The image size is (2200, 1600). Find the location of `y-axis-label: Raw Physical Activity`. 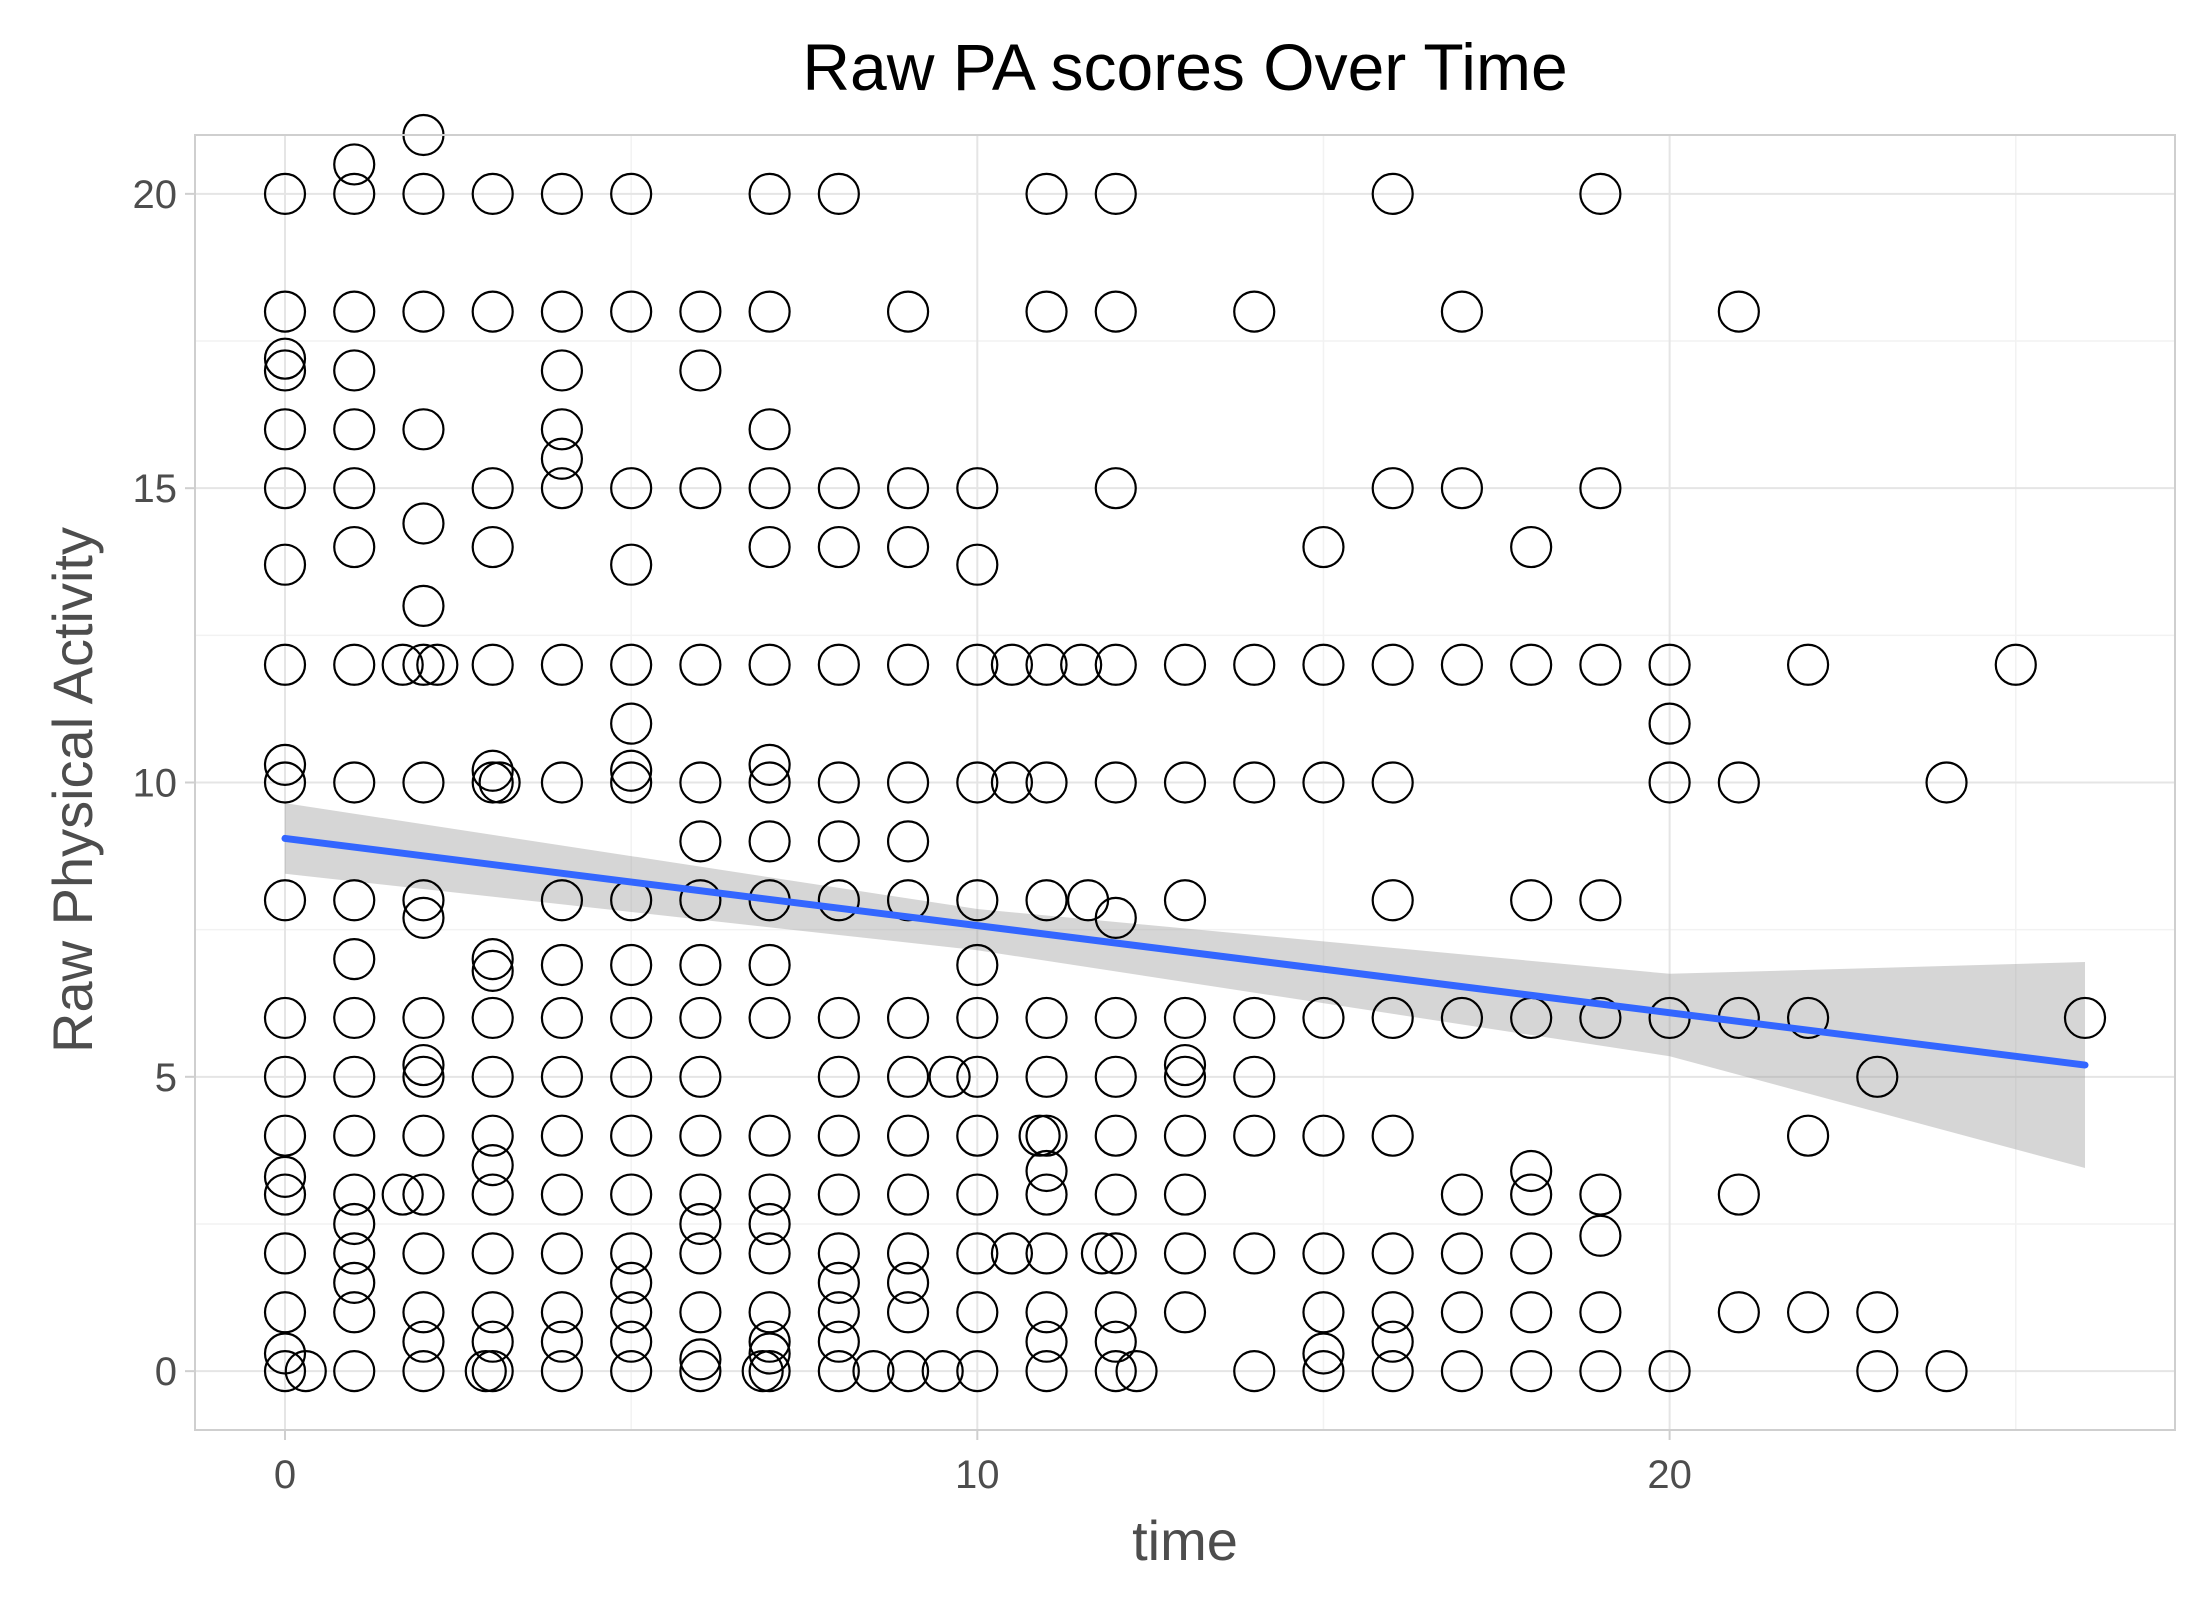

y-axis-label: Raw Physical Activity is located at coordinates (72, 790).